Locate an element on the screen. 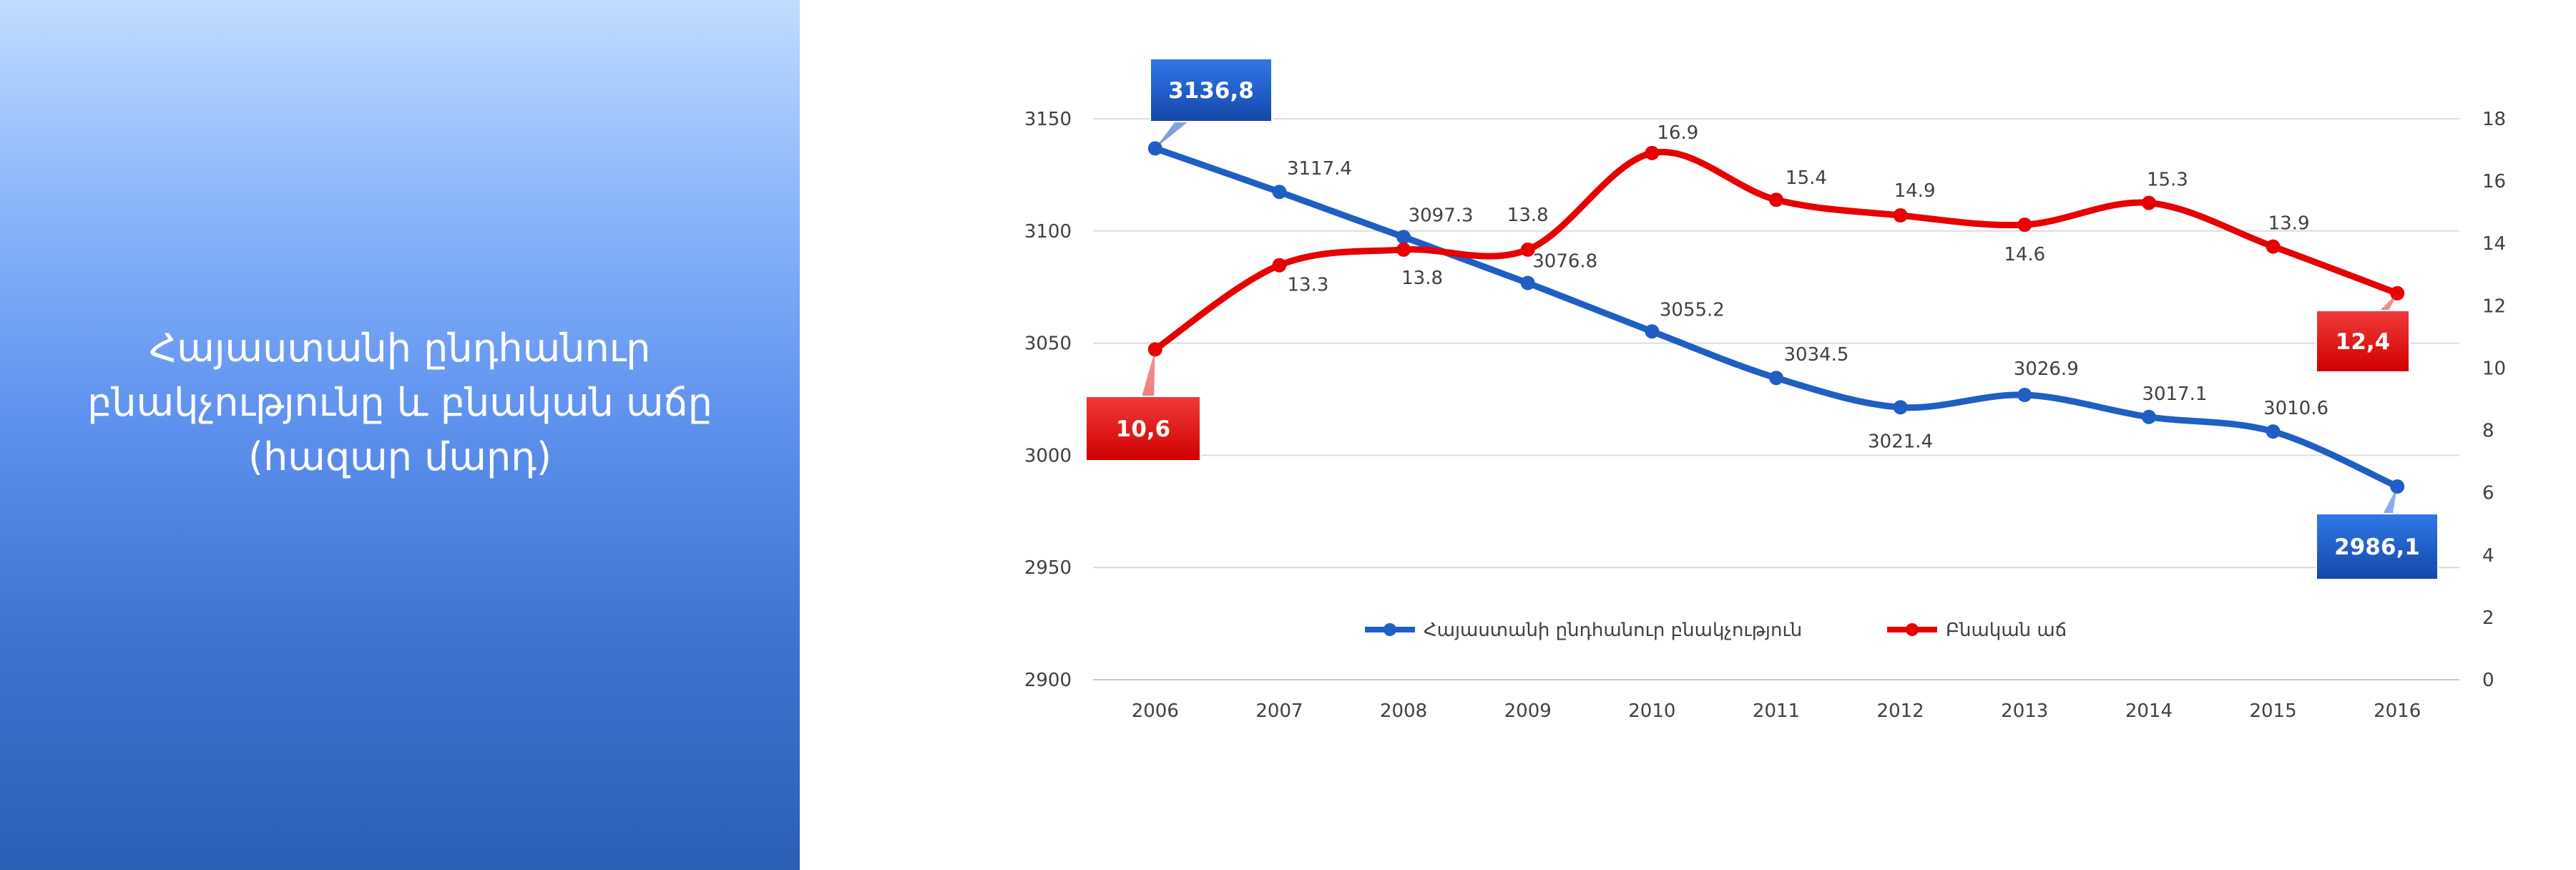 The image size is (2576, 870). data-label: 3097.3 is located at coordinates (1441, 215).